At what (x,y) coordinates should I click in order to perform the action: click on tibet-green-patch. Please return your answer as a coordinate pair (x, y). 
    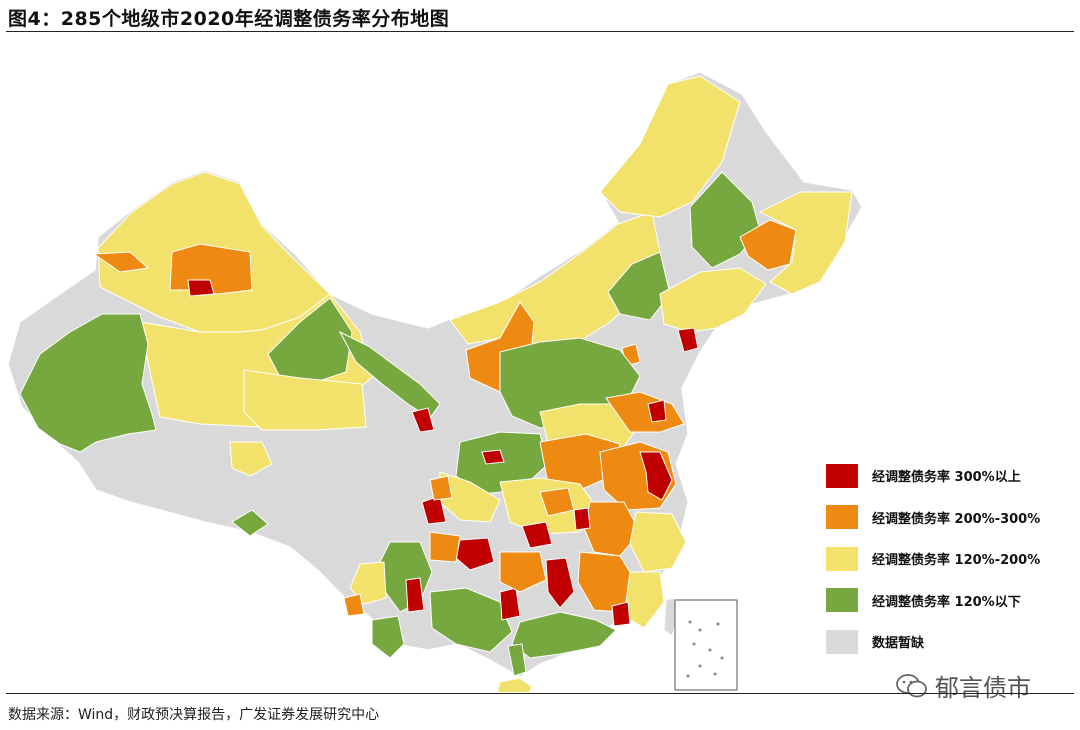
    Looking at the image, I should click on (250, 523).